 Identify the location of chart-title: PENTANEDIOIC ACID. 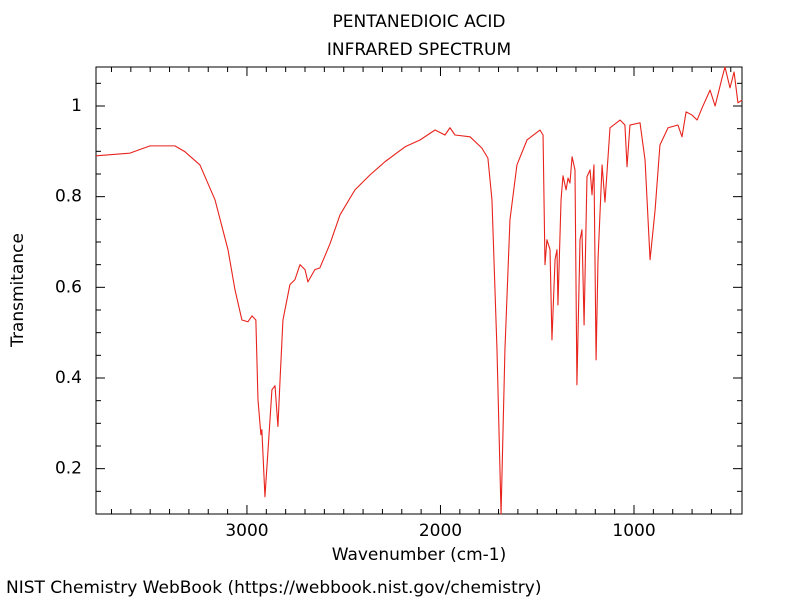
(419, 22).